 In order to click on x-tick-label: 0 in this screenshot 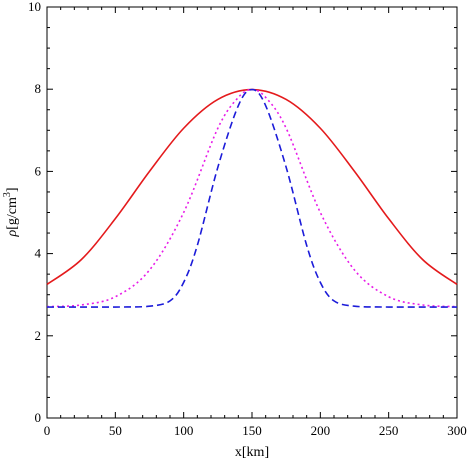, I will do `click(47, 430)`.